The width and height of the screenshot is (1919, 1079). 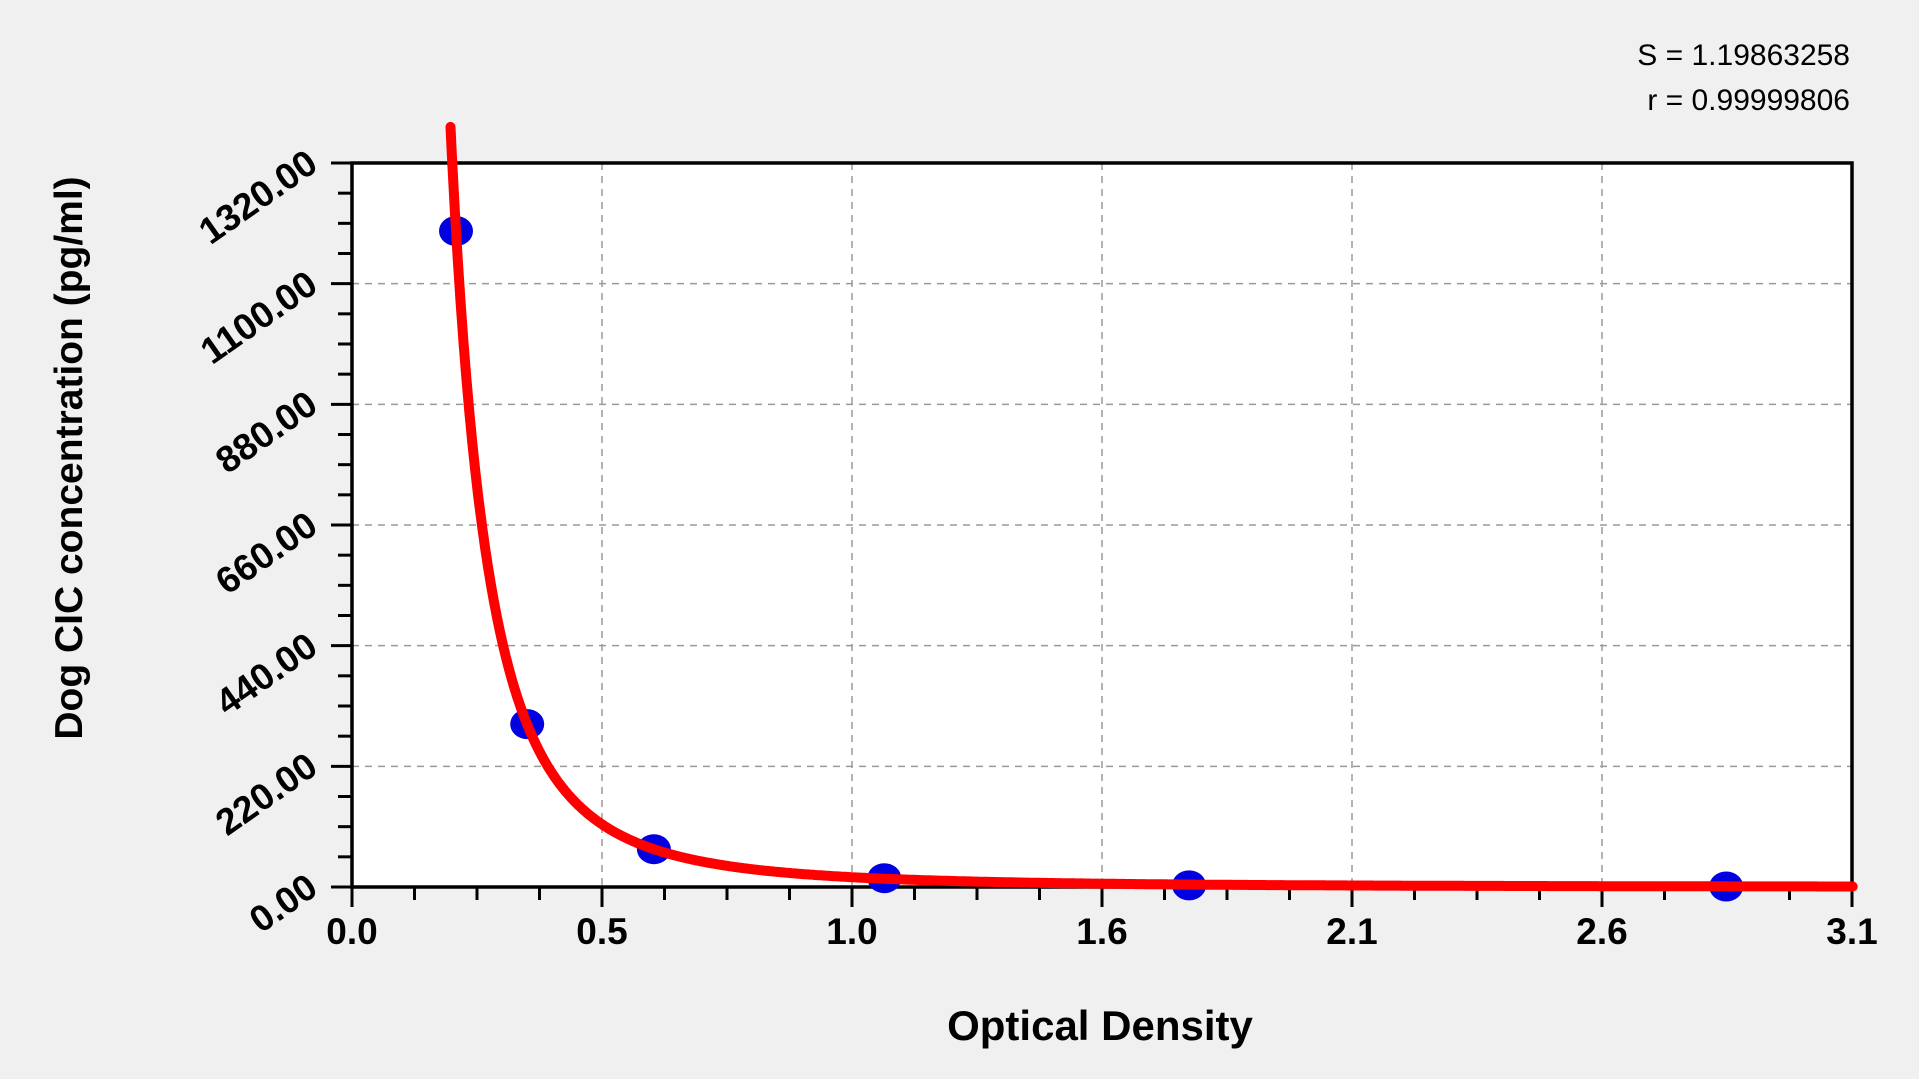 I want to click on fit-statistics: S = 1.19863258 r = 0.99999806, so click(x=1743, y=78).